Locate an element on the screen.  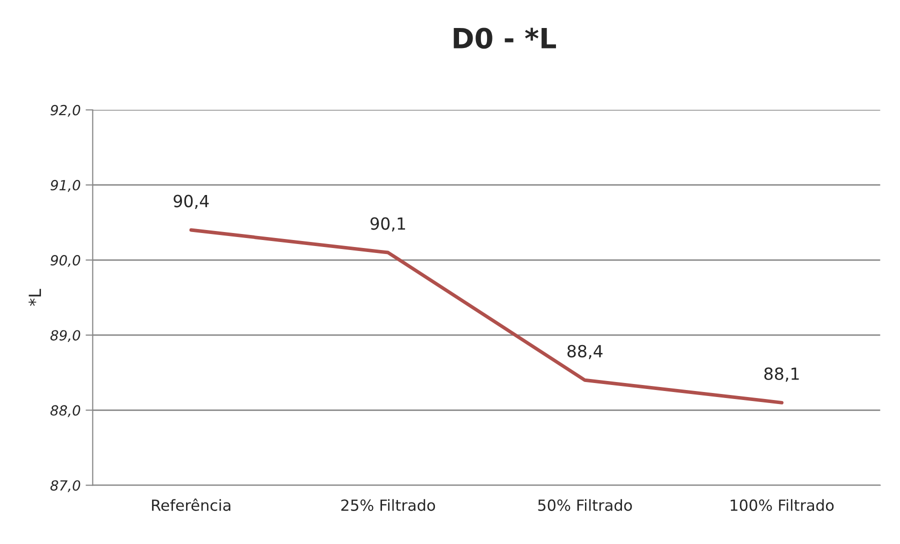
y-axis-title: *L is located at coordinates (34, 297).